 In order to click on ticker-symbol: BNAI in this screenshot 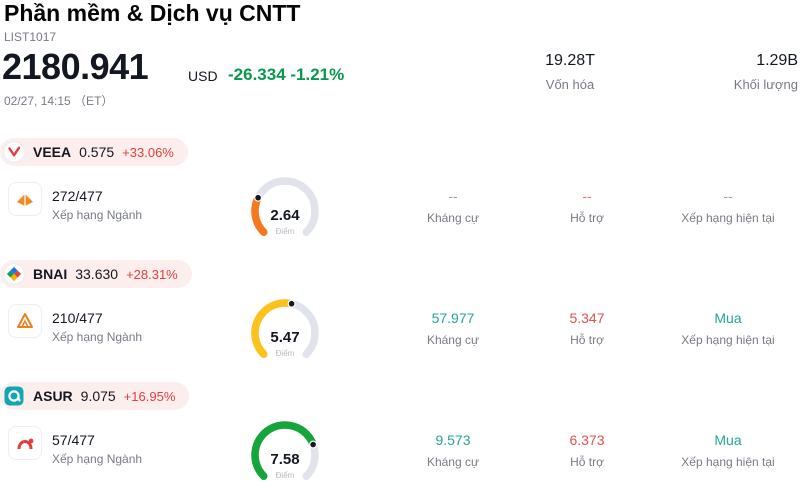, I will do `click(50, 274)`.